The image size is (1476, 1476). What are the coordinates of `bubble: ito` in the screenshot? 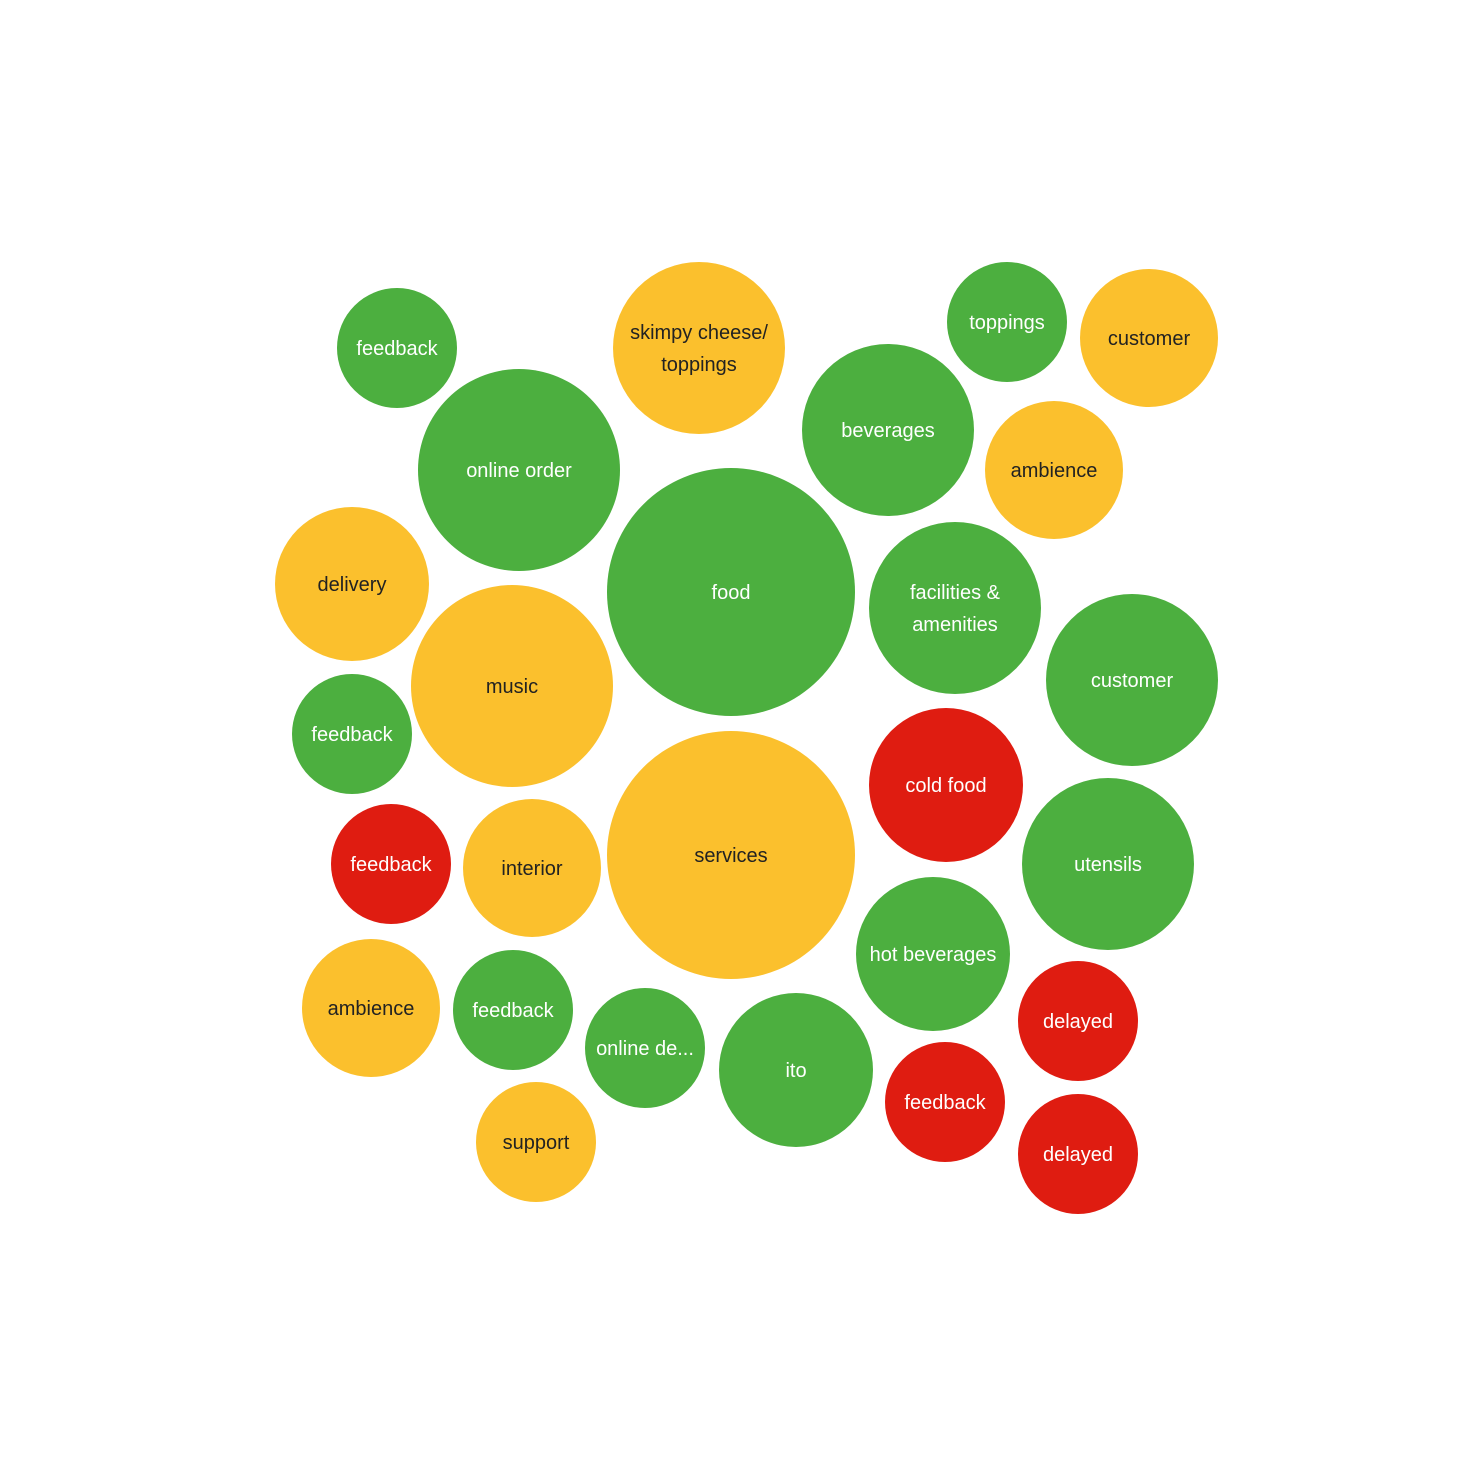 It's located at (796, 1070).